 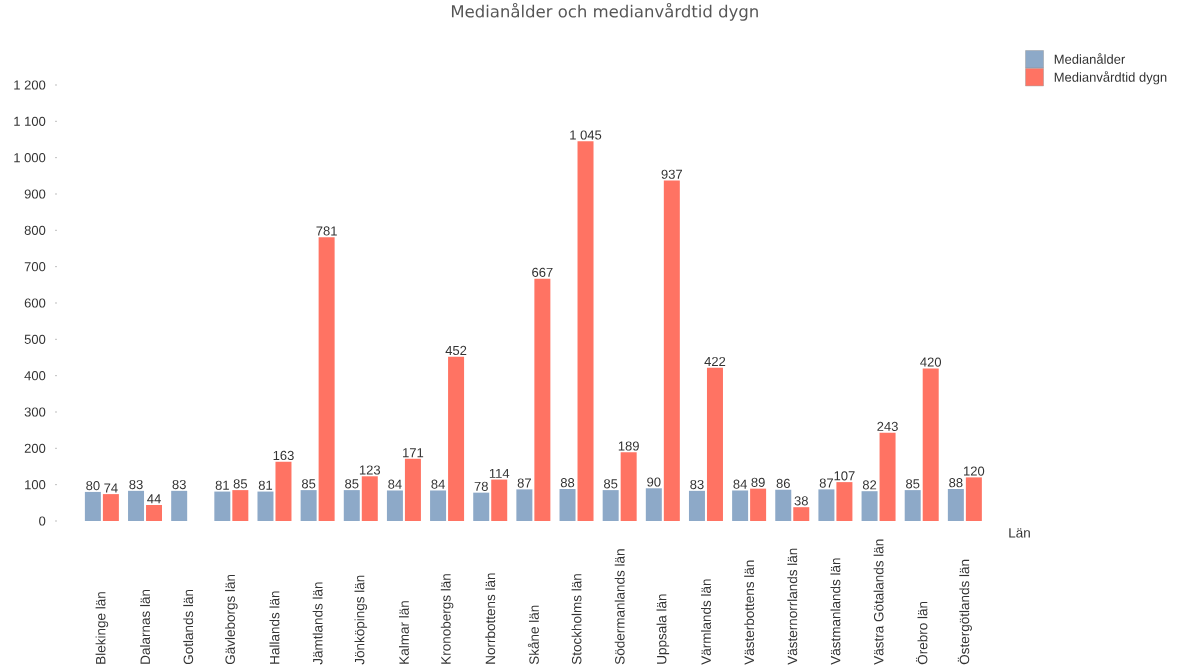 I want to click on y-tick-label: 700, so click(x=35, y=267).